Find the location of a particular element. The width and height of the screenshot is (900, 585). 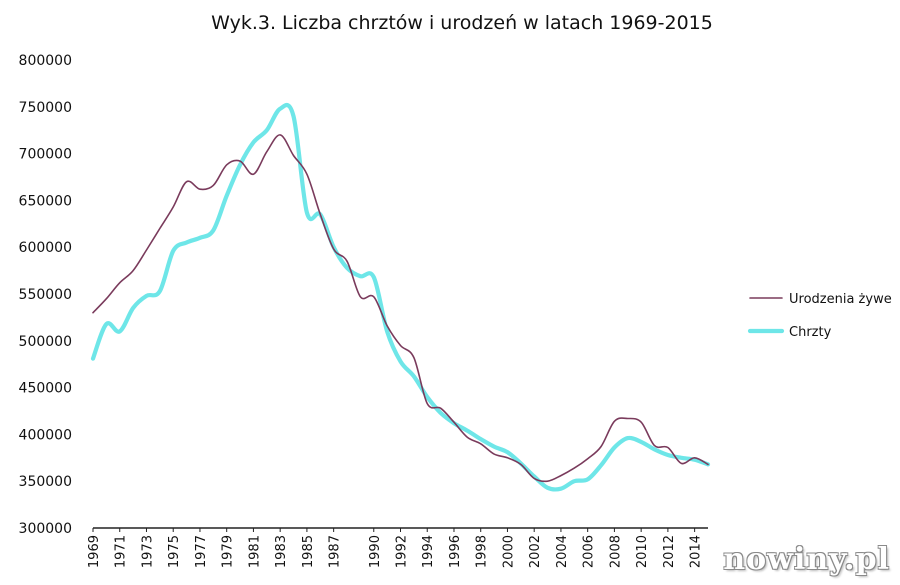

x-tick-label: 1996 is located at coordinates (455, 551).